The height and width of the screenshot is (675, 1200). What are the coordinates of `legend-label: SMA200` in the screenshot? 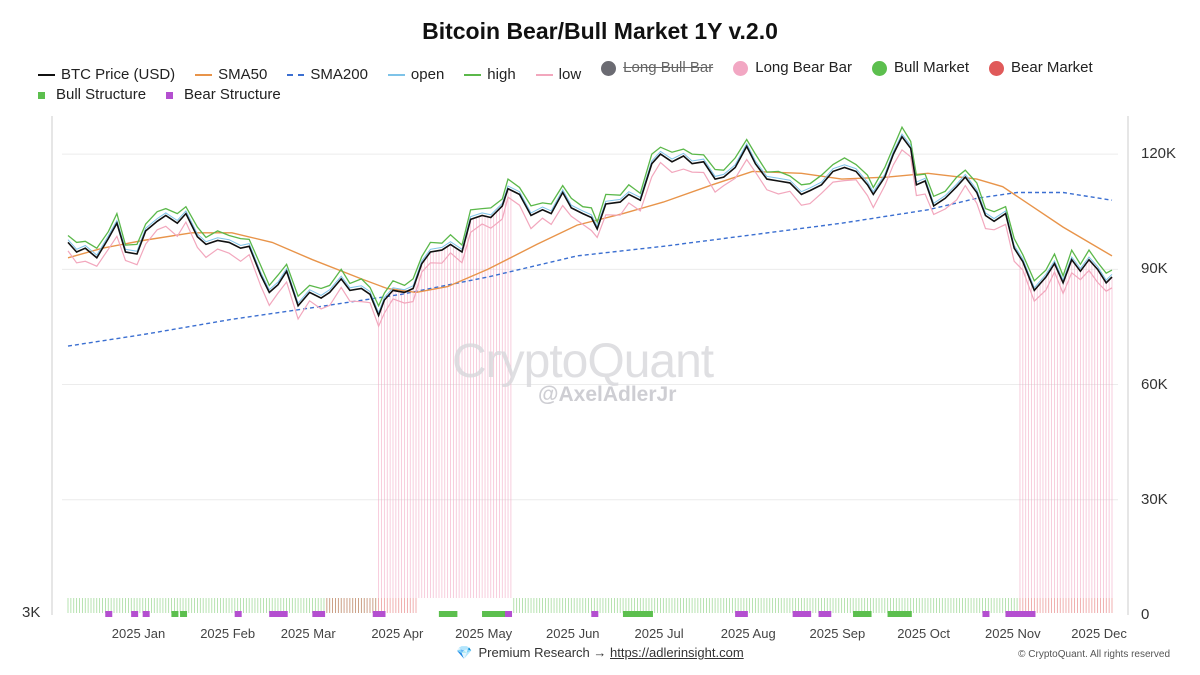 It's located at (339, 74).